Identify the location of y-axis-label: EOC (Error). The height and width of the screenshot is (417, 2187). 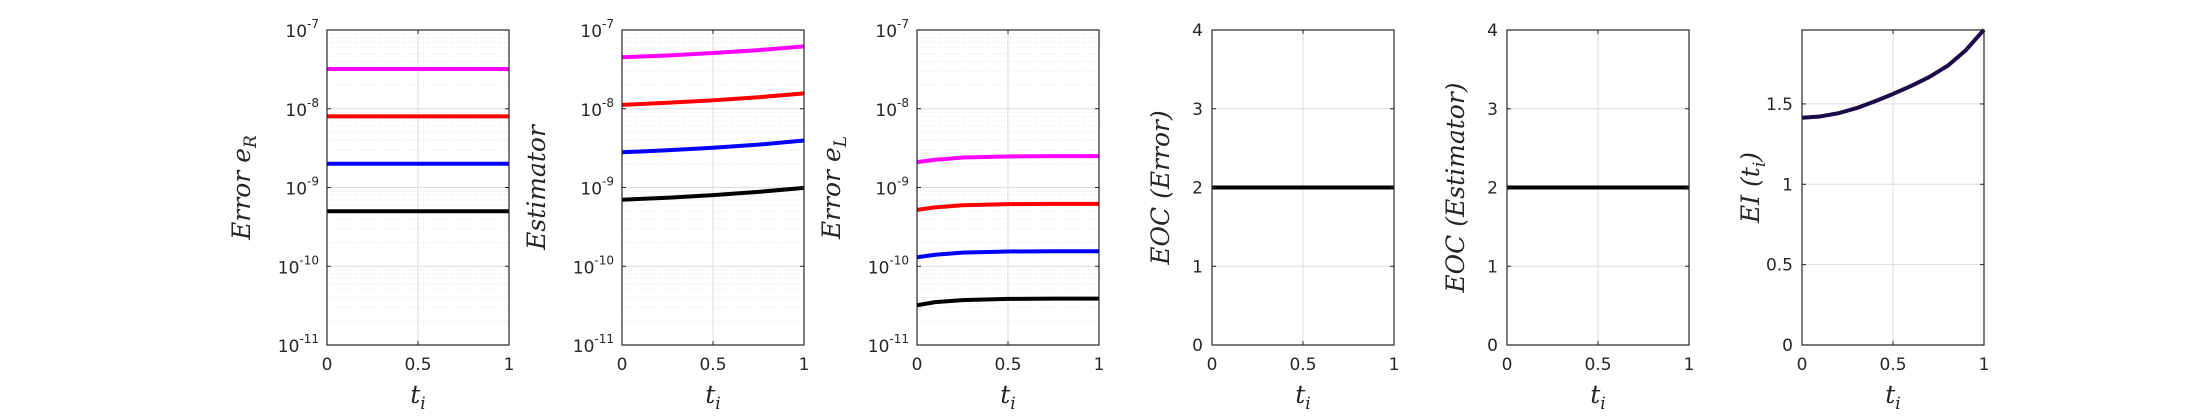
(1160, 187).